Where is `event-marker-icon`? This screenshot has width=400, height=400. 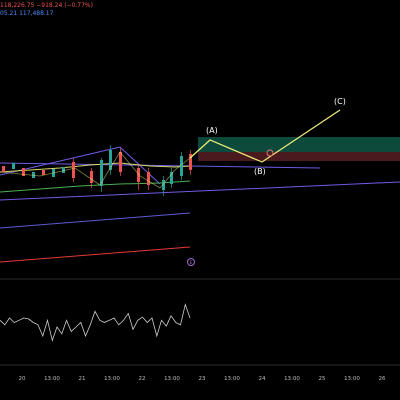 event-marker-icon is located at coordinates (191, 262).